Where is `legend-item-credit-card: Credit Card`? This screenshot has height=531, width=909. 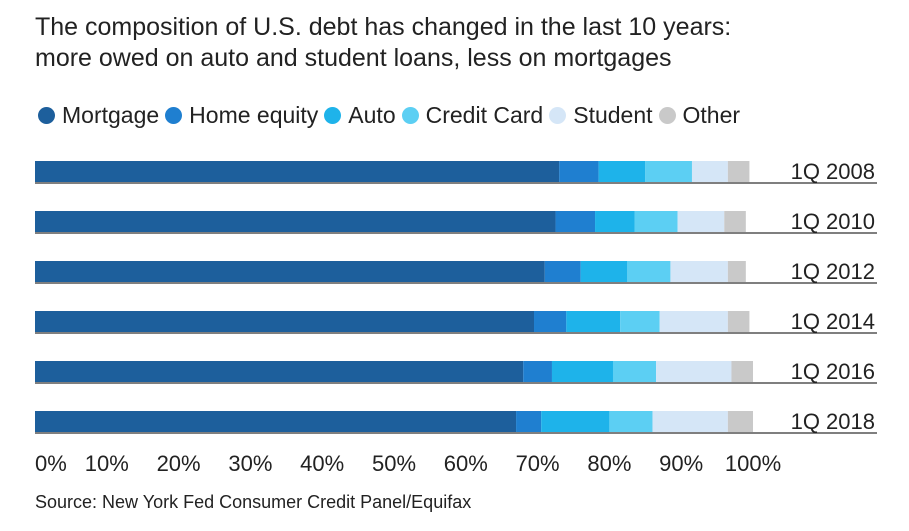
legend-item-credit-card: Credit Card is located at coordinates (472, 115).